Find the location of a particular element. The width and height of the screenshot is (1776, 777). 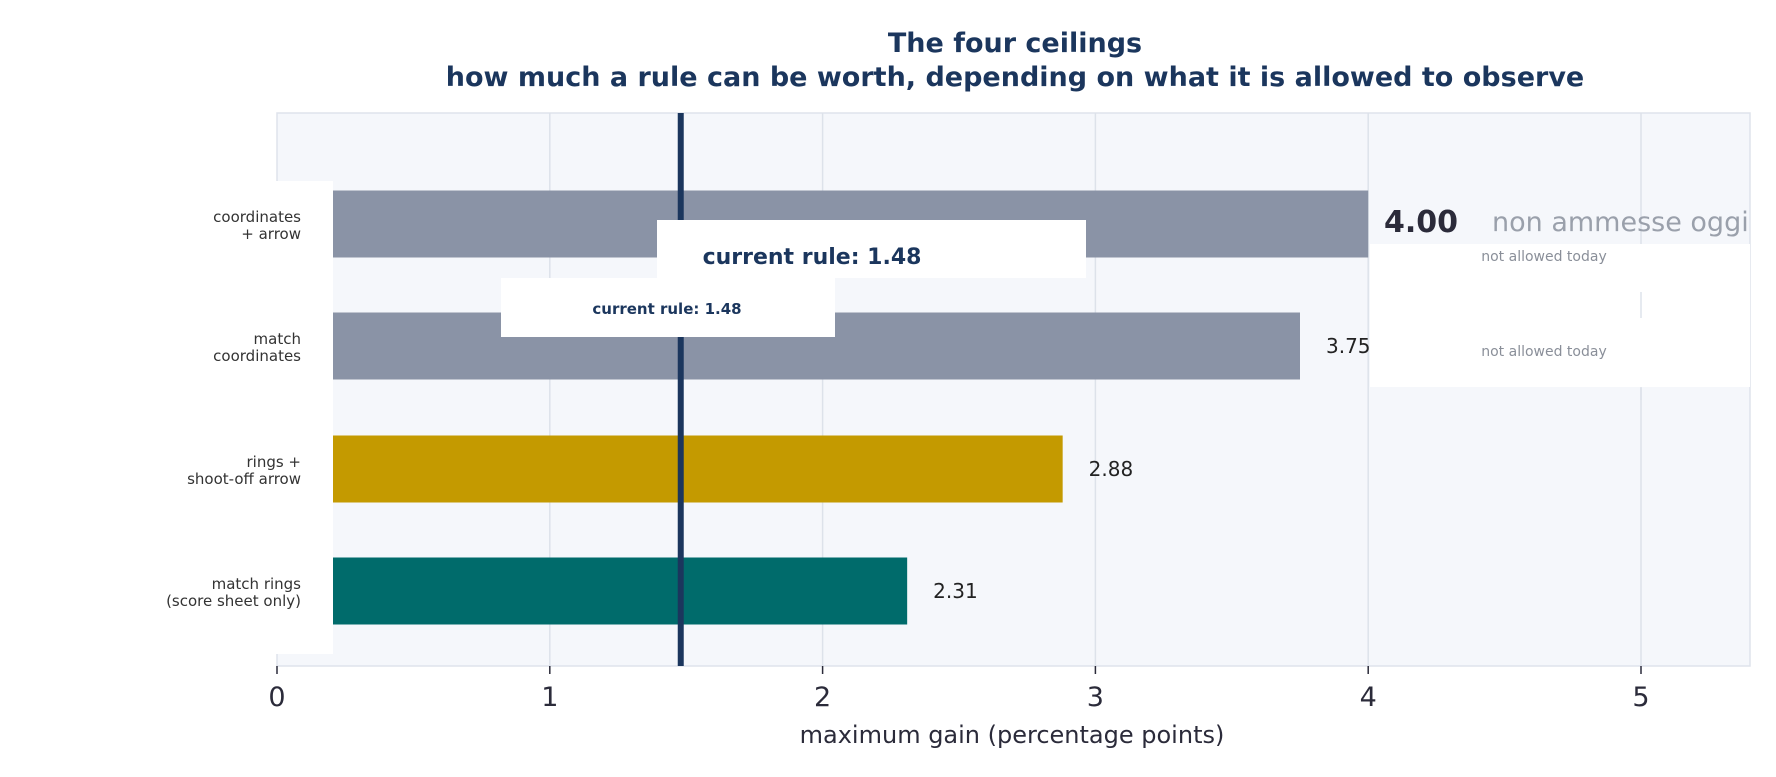

overlay-text: non ammesse oggi is located at coordinates (1620, 222).